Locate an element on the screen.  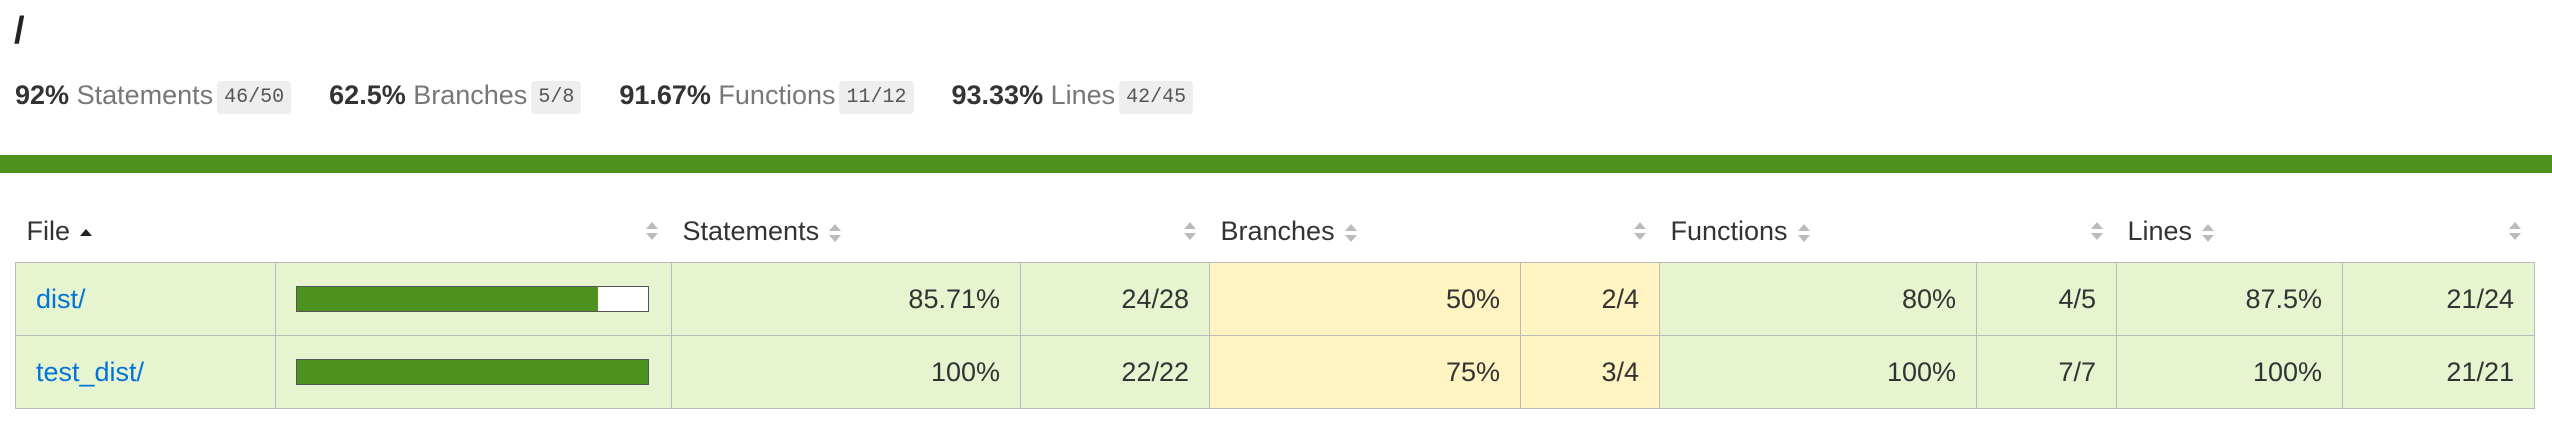
summary-fraction: 42/45 is located at coordinates (1156, 97).